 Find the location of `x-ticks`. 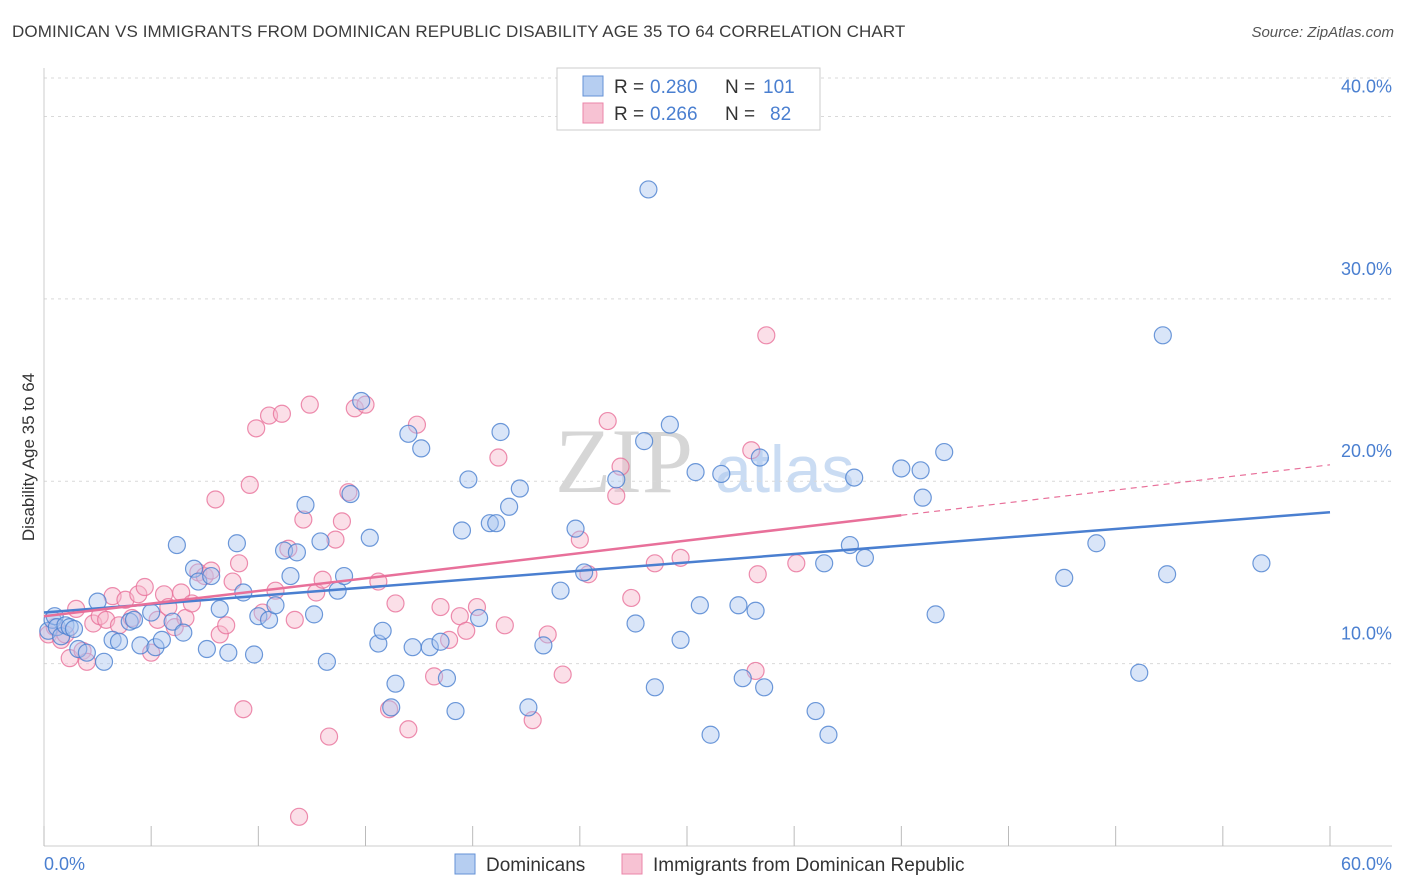

x-ticks is located at coordinates (687, 836).